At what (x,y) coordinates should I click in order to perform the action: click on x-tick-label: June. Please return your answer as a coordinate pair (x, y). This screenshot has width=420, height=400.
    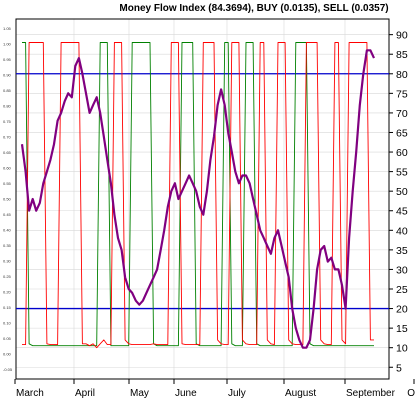
    Looking at the image, I should click on (186, 393).